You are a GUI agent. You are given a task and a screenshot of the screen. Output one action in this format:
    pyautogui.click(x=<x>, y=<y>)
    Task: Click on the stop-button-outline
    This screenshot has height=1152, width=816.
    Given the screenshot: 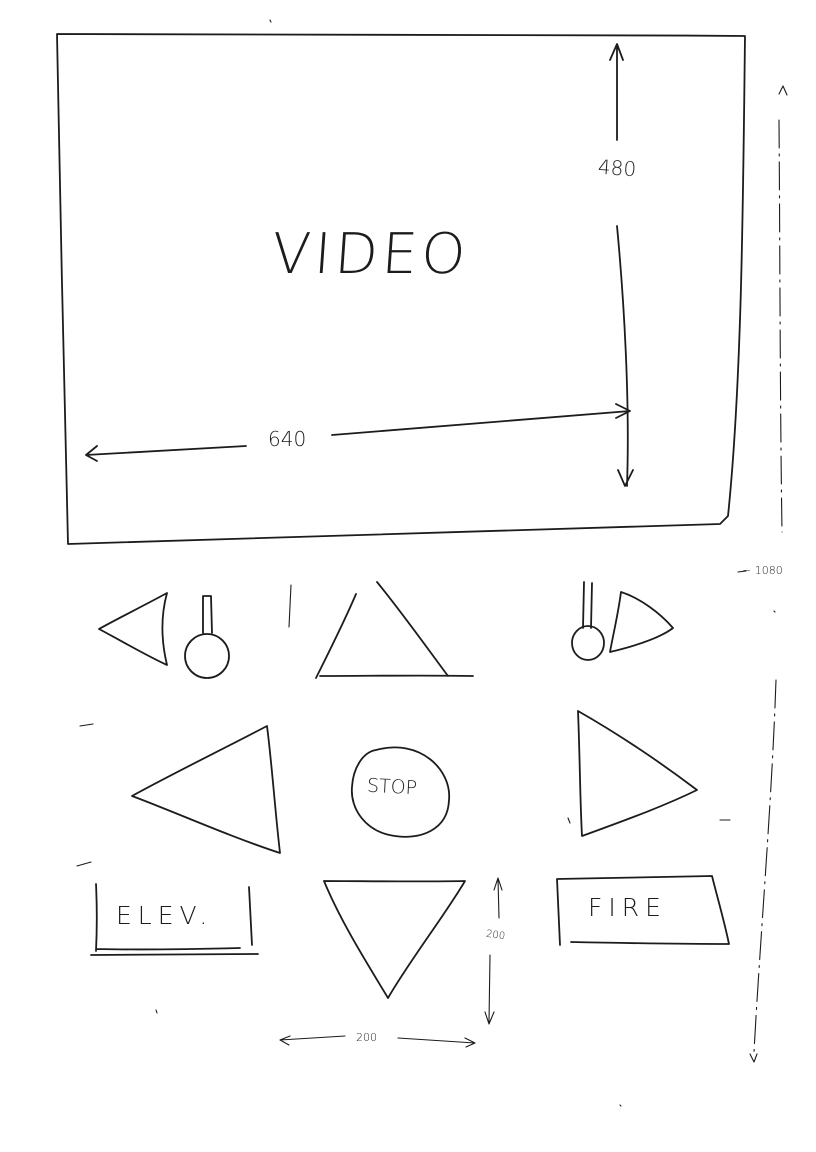 What is the action you would take?
    pyautogui.click(x=400, y=792)
    